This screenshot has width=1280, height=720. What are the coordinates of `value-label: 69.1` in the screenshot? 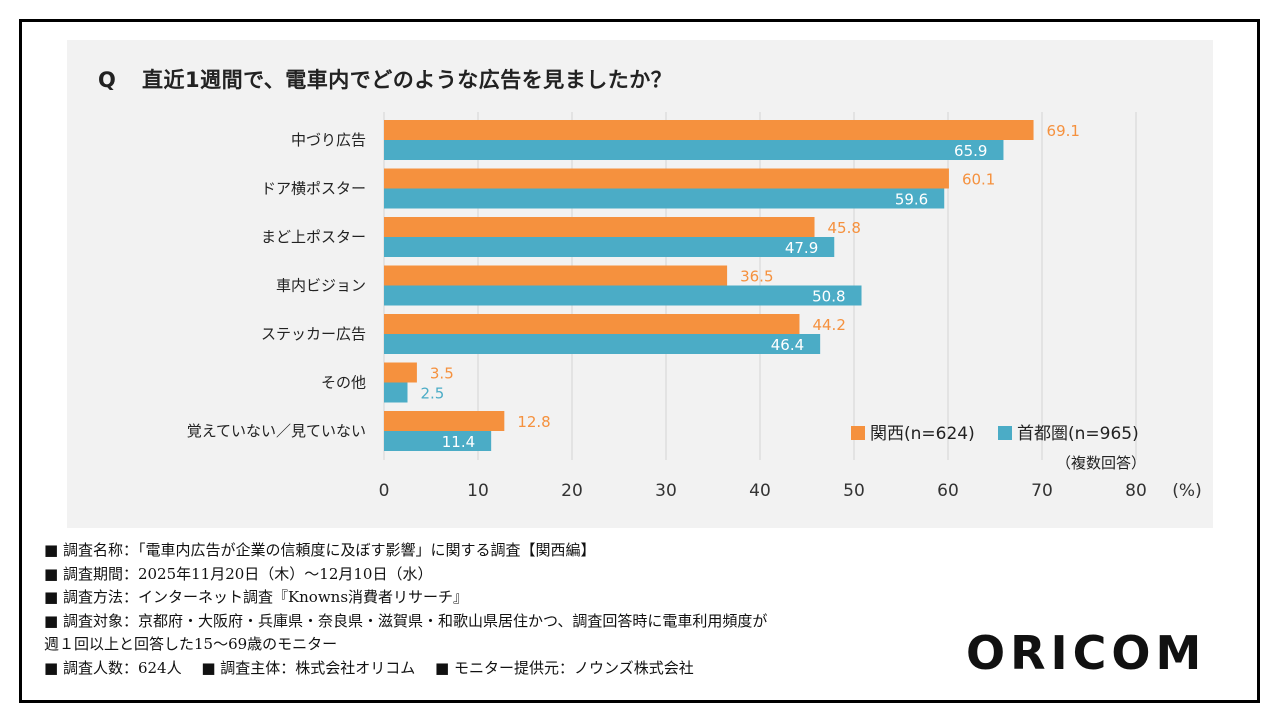 It's located at (1063, 131).